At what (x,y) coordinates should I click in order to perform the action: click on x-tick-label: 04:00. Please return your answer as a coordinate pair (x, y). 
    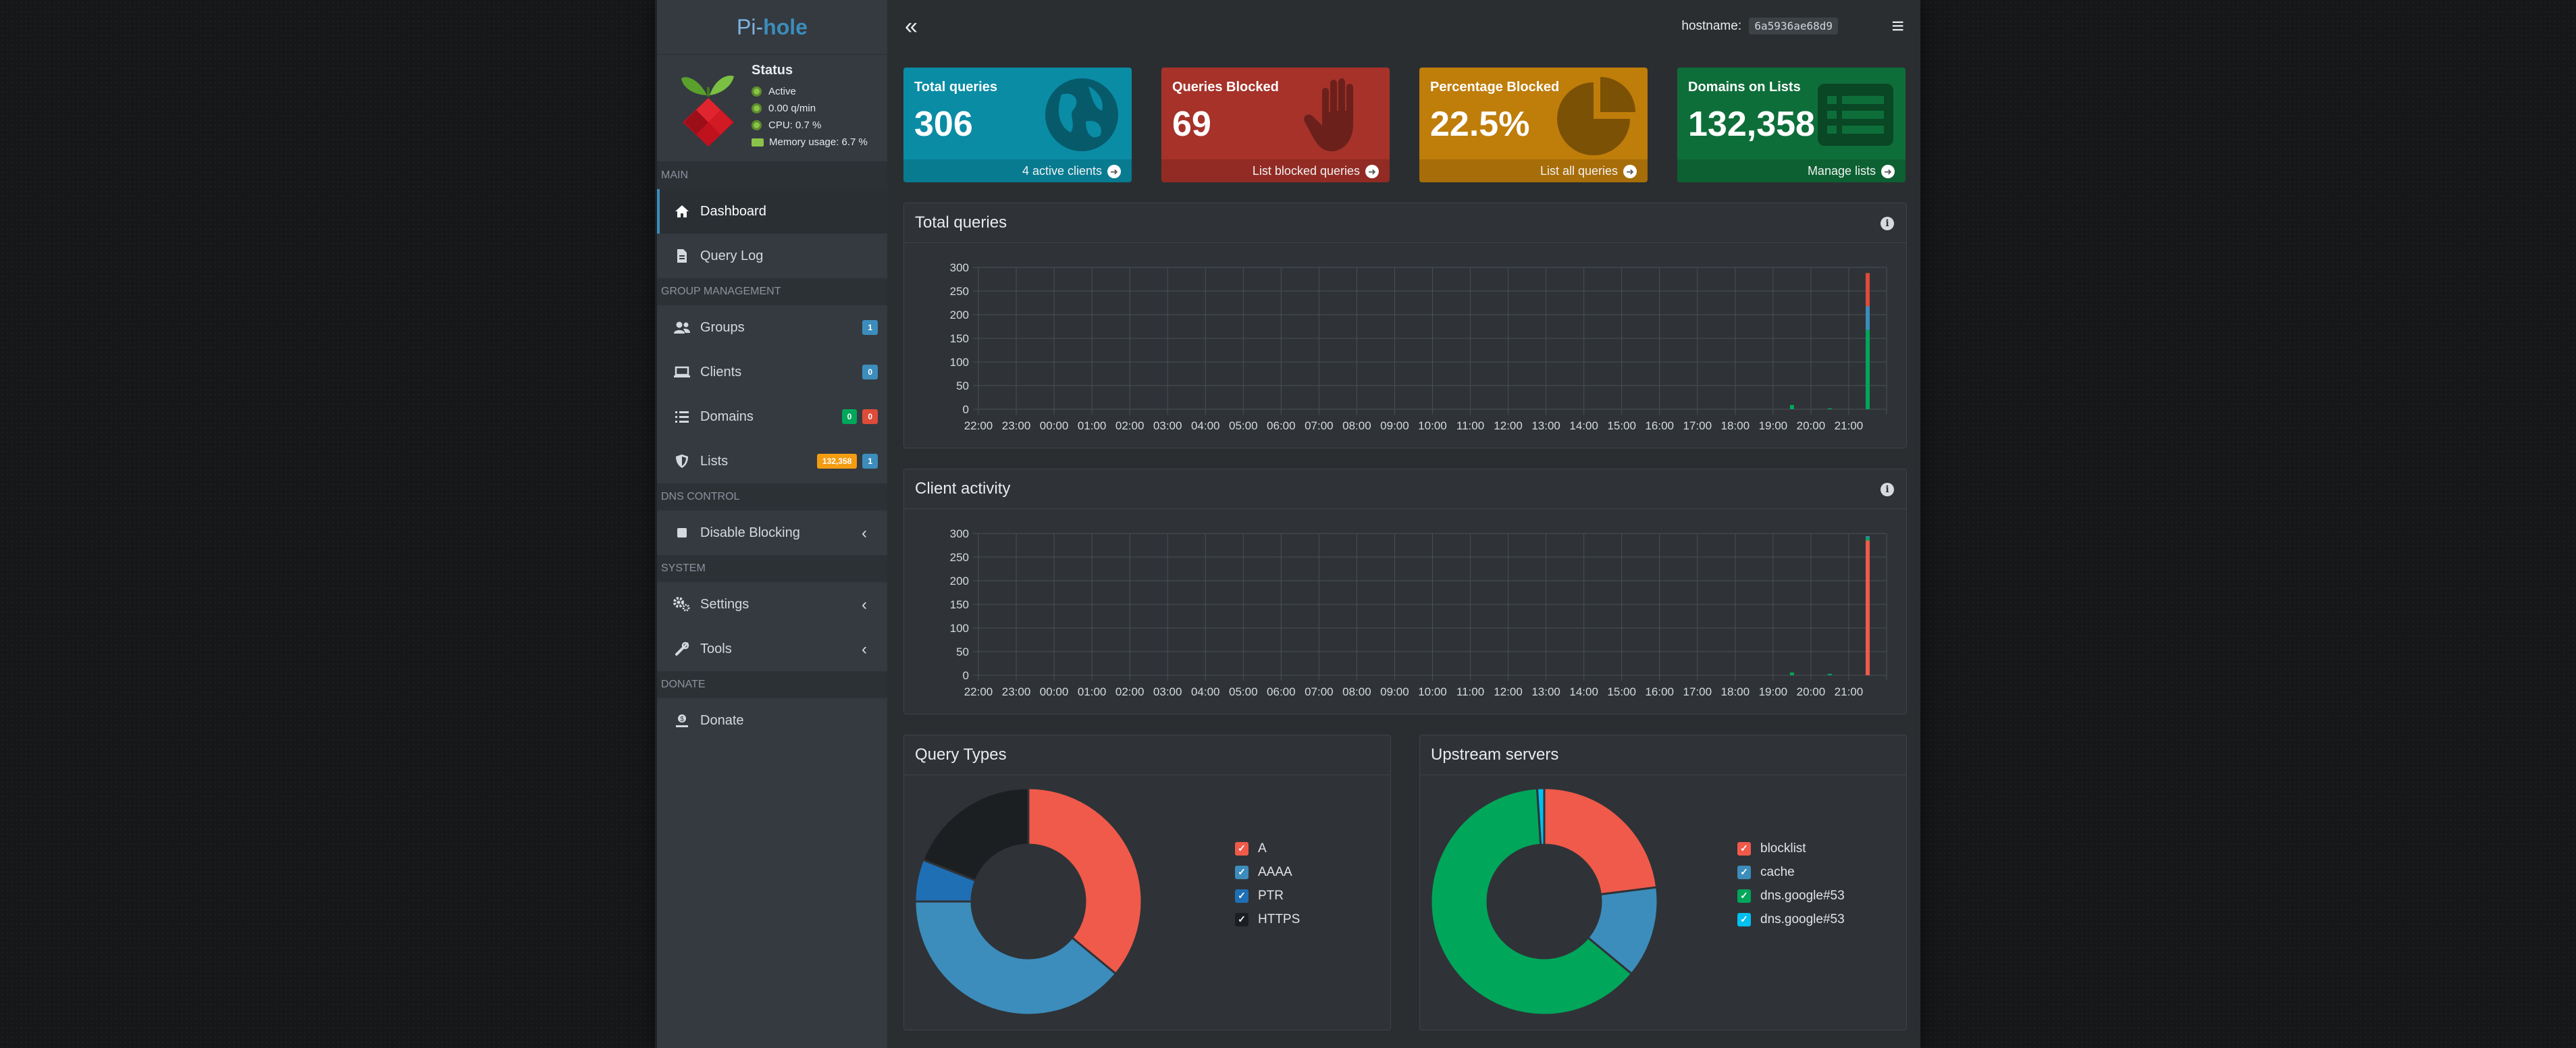
    Looking at the image, I should click on (1205, 691).